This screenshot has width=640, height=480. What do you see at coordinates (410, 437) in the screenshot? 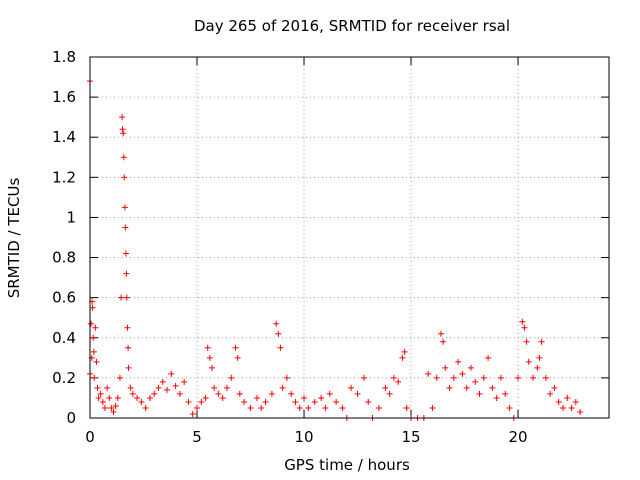
I see `x-tick-label: 15` at bounding box center [410, 437].